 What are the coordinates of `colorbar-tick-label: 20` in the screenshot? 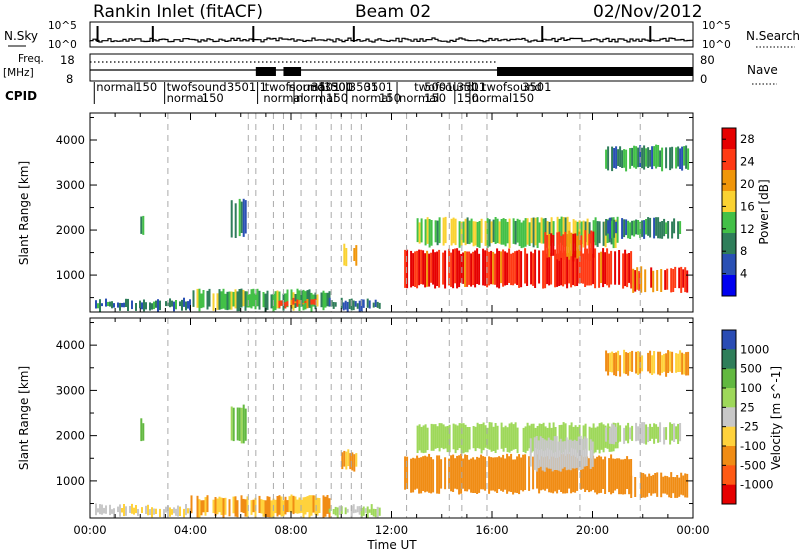 It's located at (747, 184).